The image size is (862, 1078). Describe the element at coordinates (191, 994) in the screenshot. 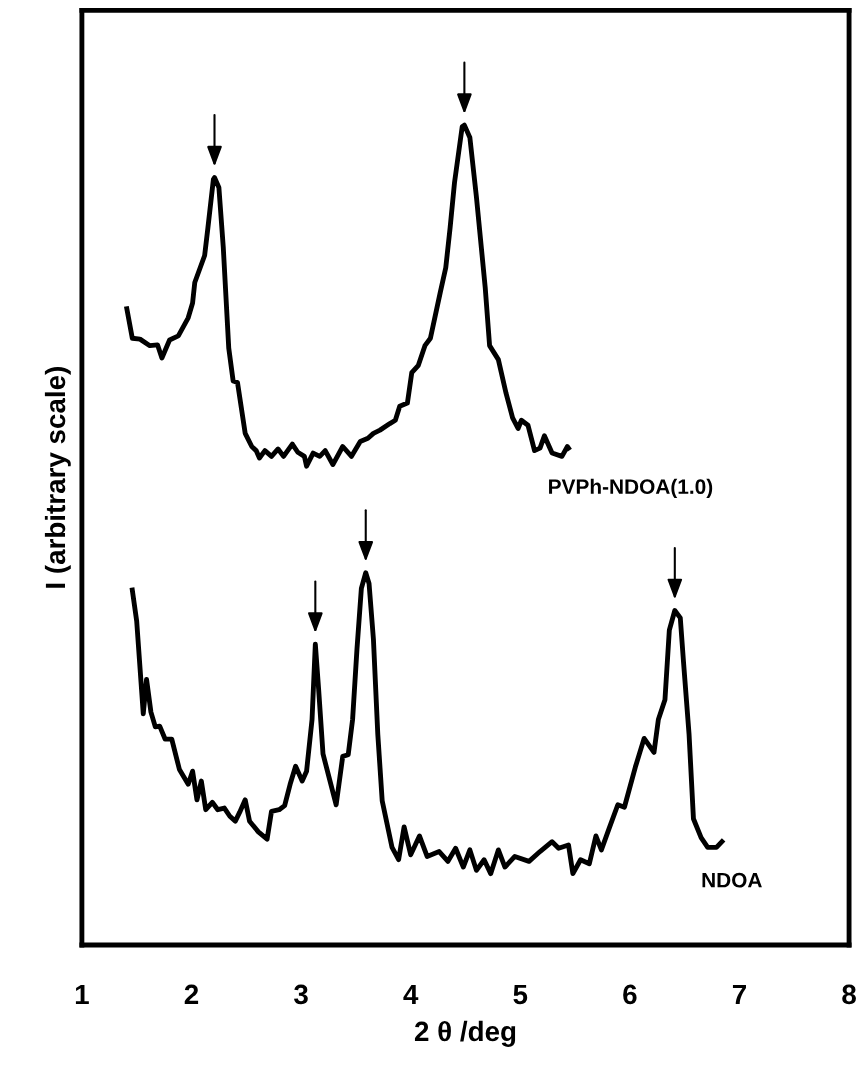

I see `x-tick-label: 2` at that location.